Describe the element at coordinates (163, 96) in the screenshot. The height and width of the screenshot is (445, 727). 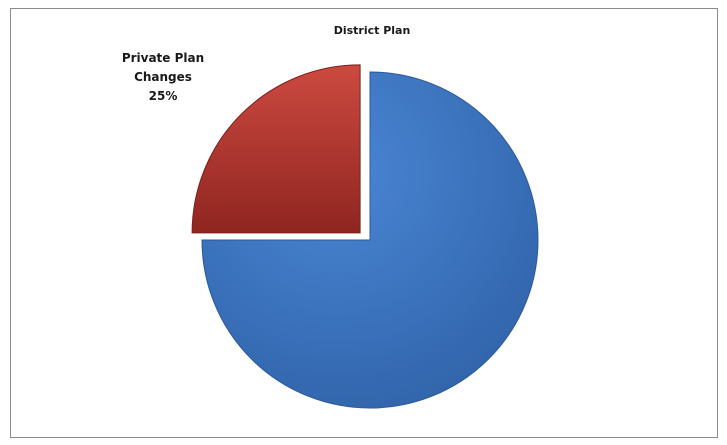
I see `slice-label-line-3: 25%` at that location.